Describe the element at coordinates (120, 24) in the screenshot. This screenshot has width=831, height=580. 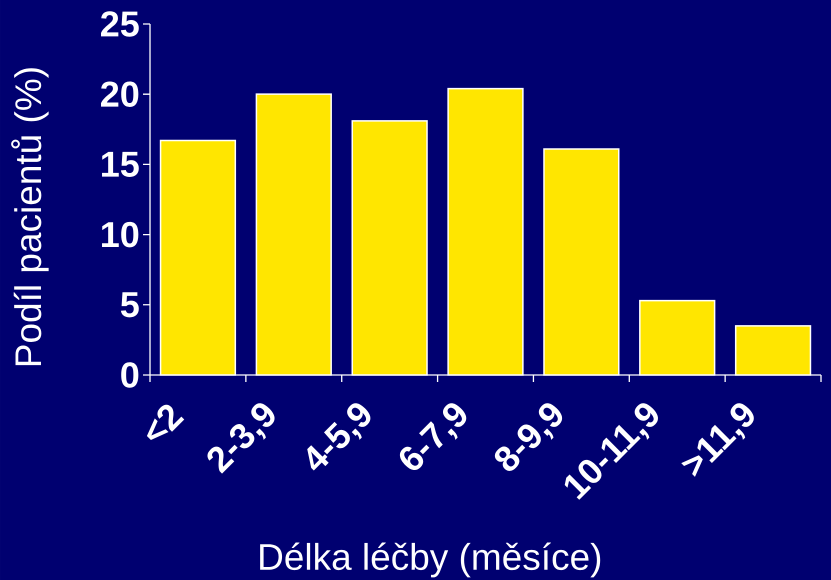
I see `y-tick-label: 25` at that location.